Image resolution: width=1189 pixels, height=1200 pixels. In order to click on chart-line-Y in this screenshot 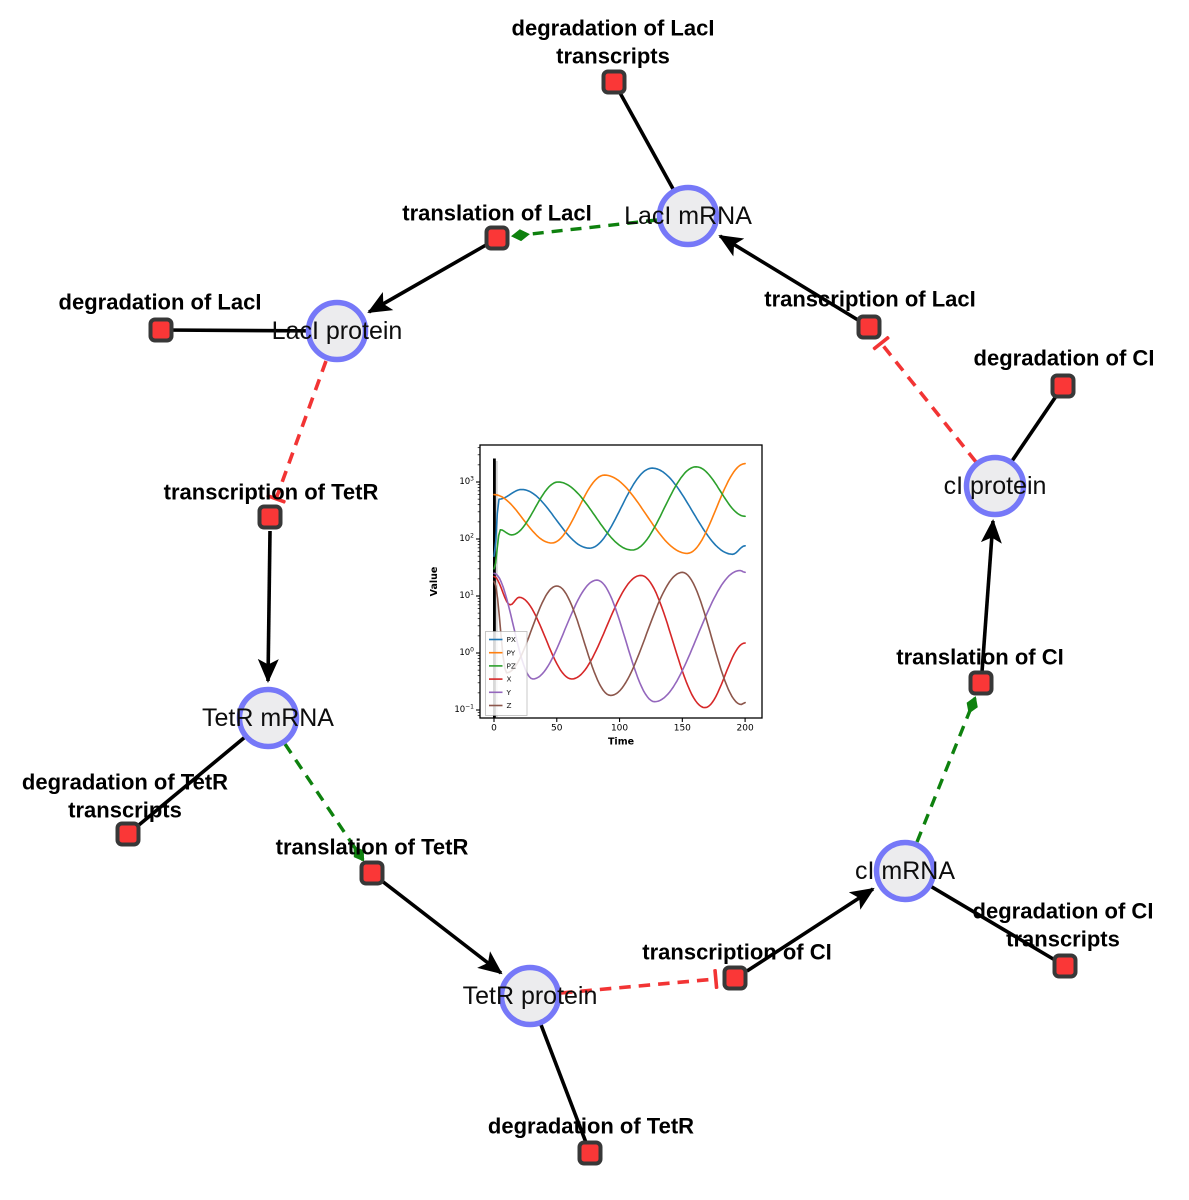, I will do `click(619, 636)`.